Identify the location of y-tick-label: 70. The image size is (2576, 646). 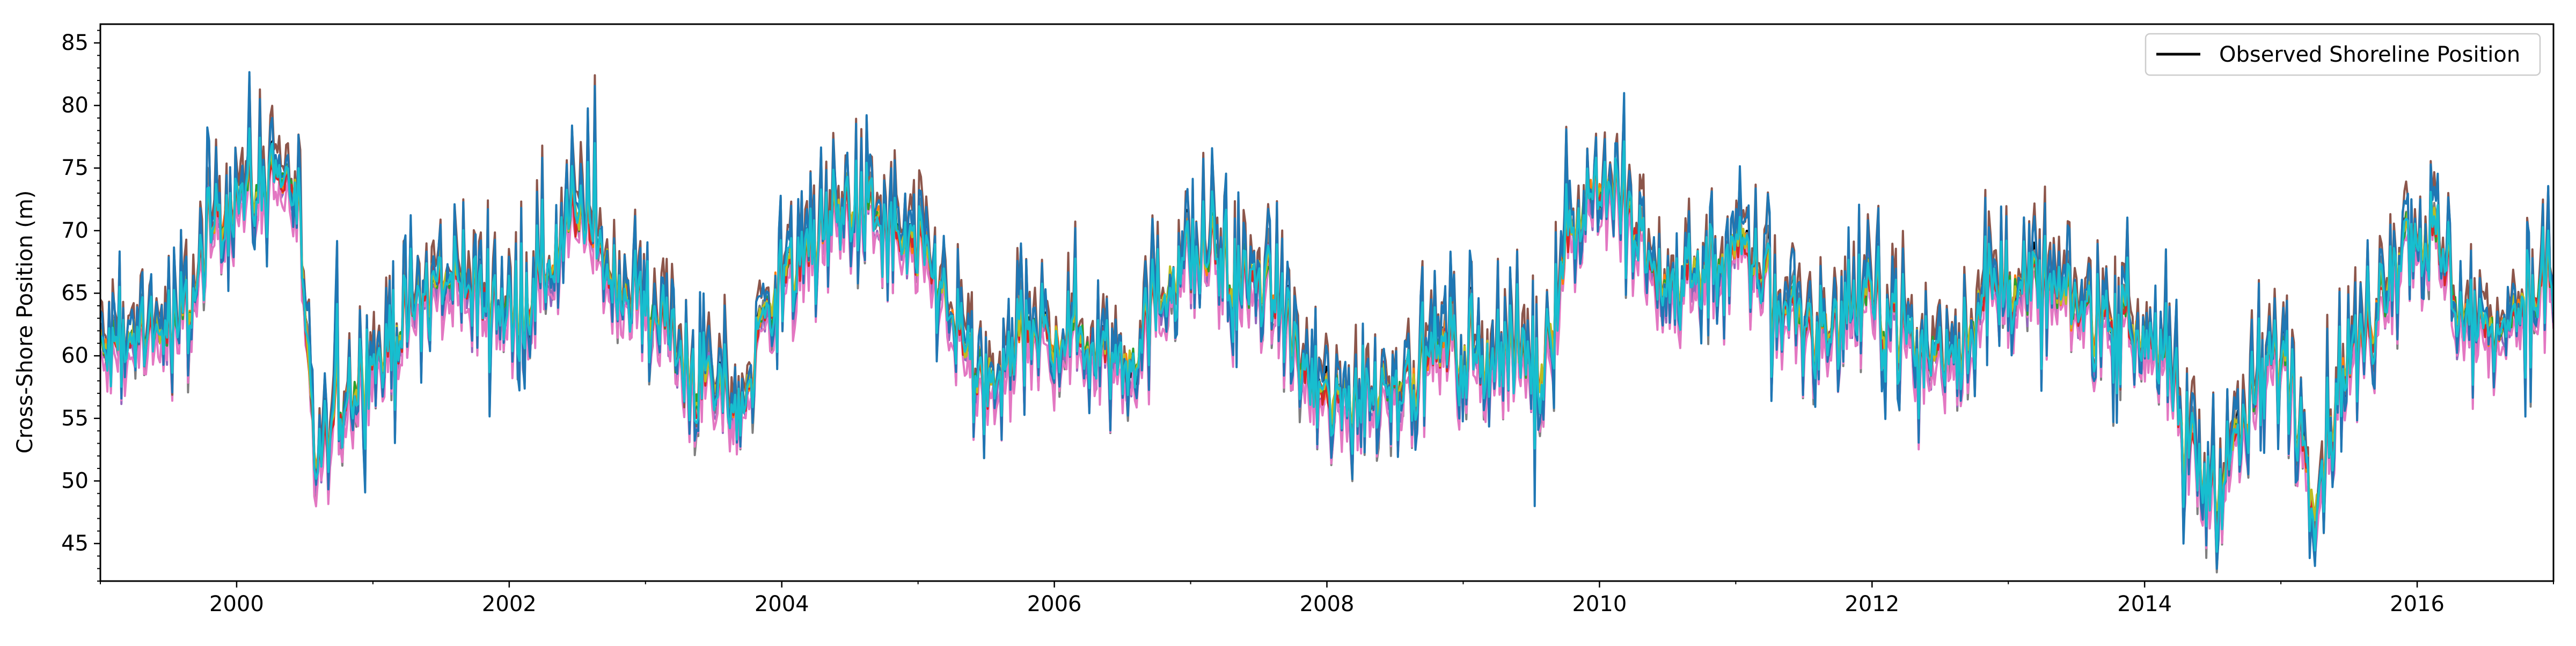
(75, 230).